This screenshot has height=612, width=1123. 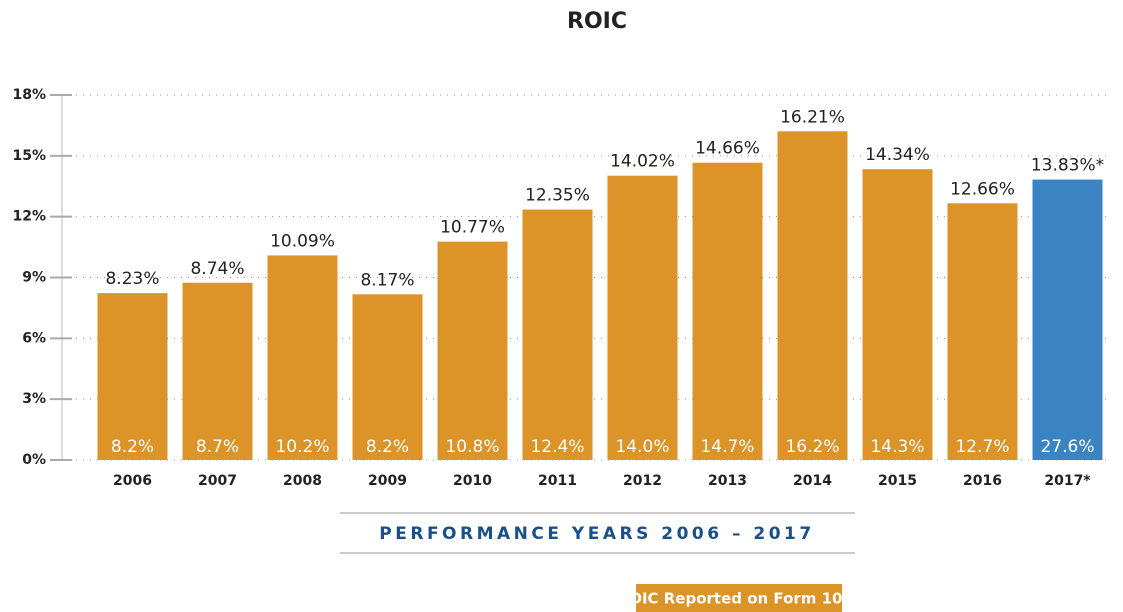 What do you see at coordinates (557, 481) in the screenshot?
I see `x-tick-label: 2011` at bounding box center [557, 481].